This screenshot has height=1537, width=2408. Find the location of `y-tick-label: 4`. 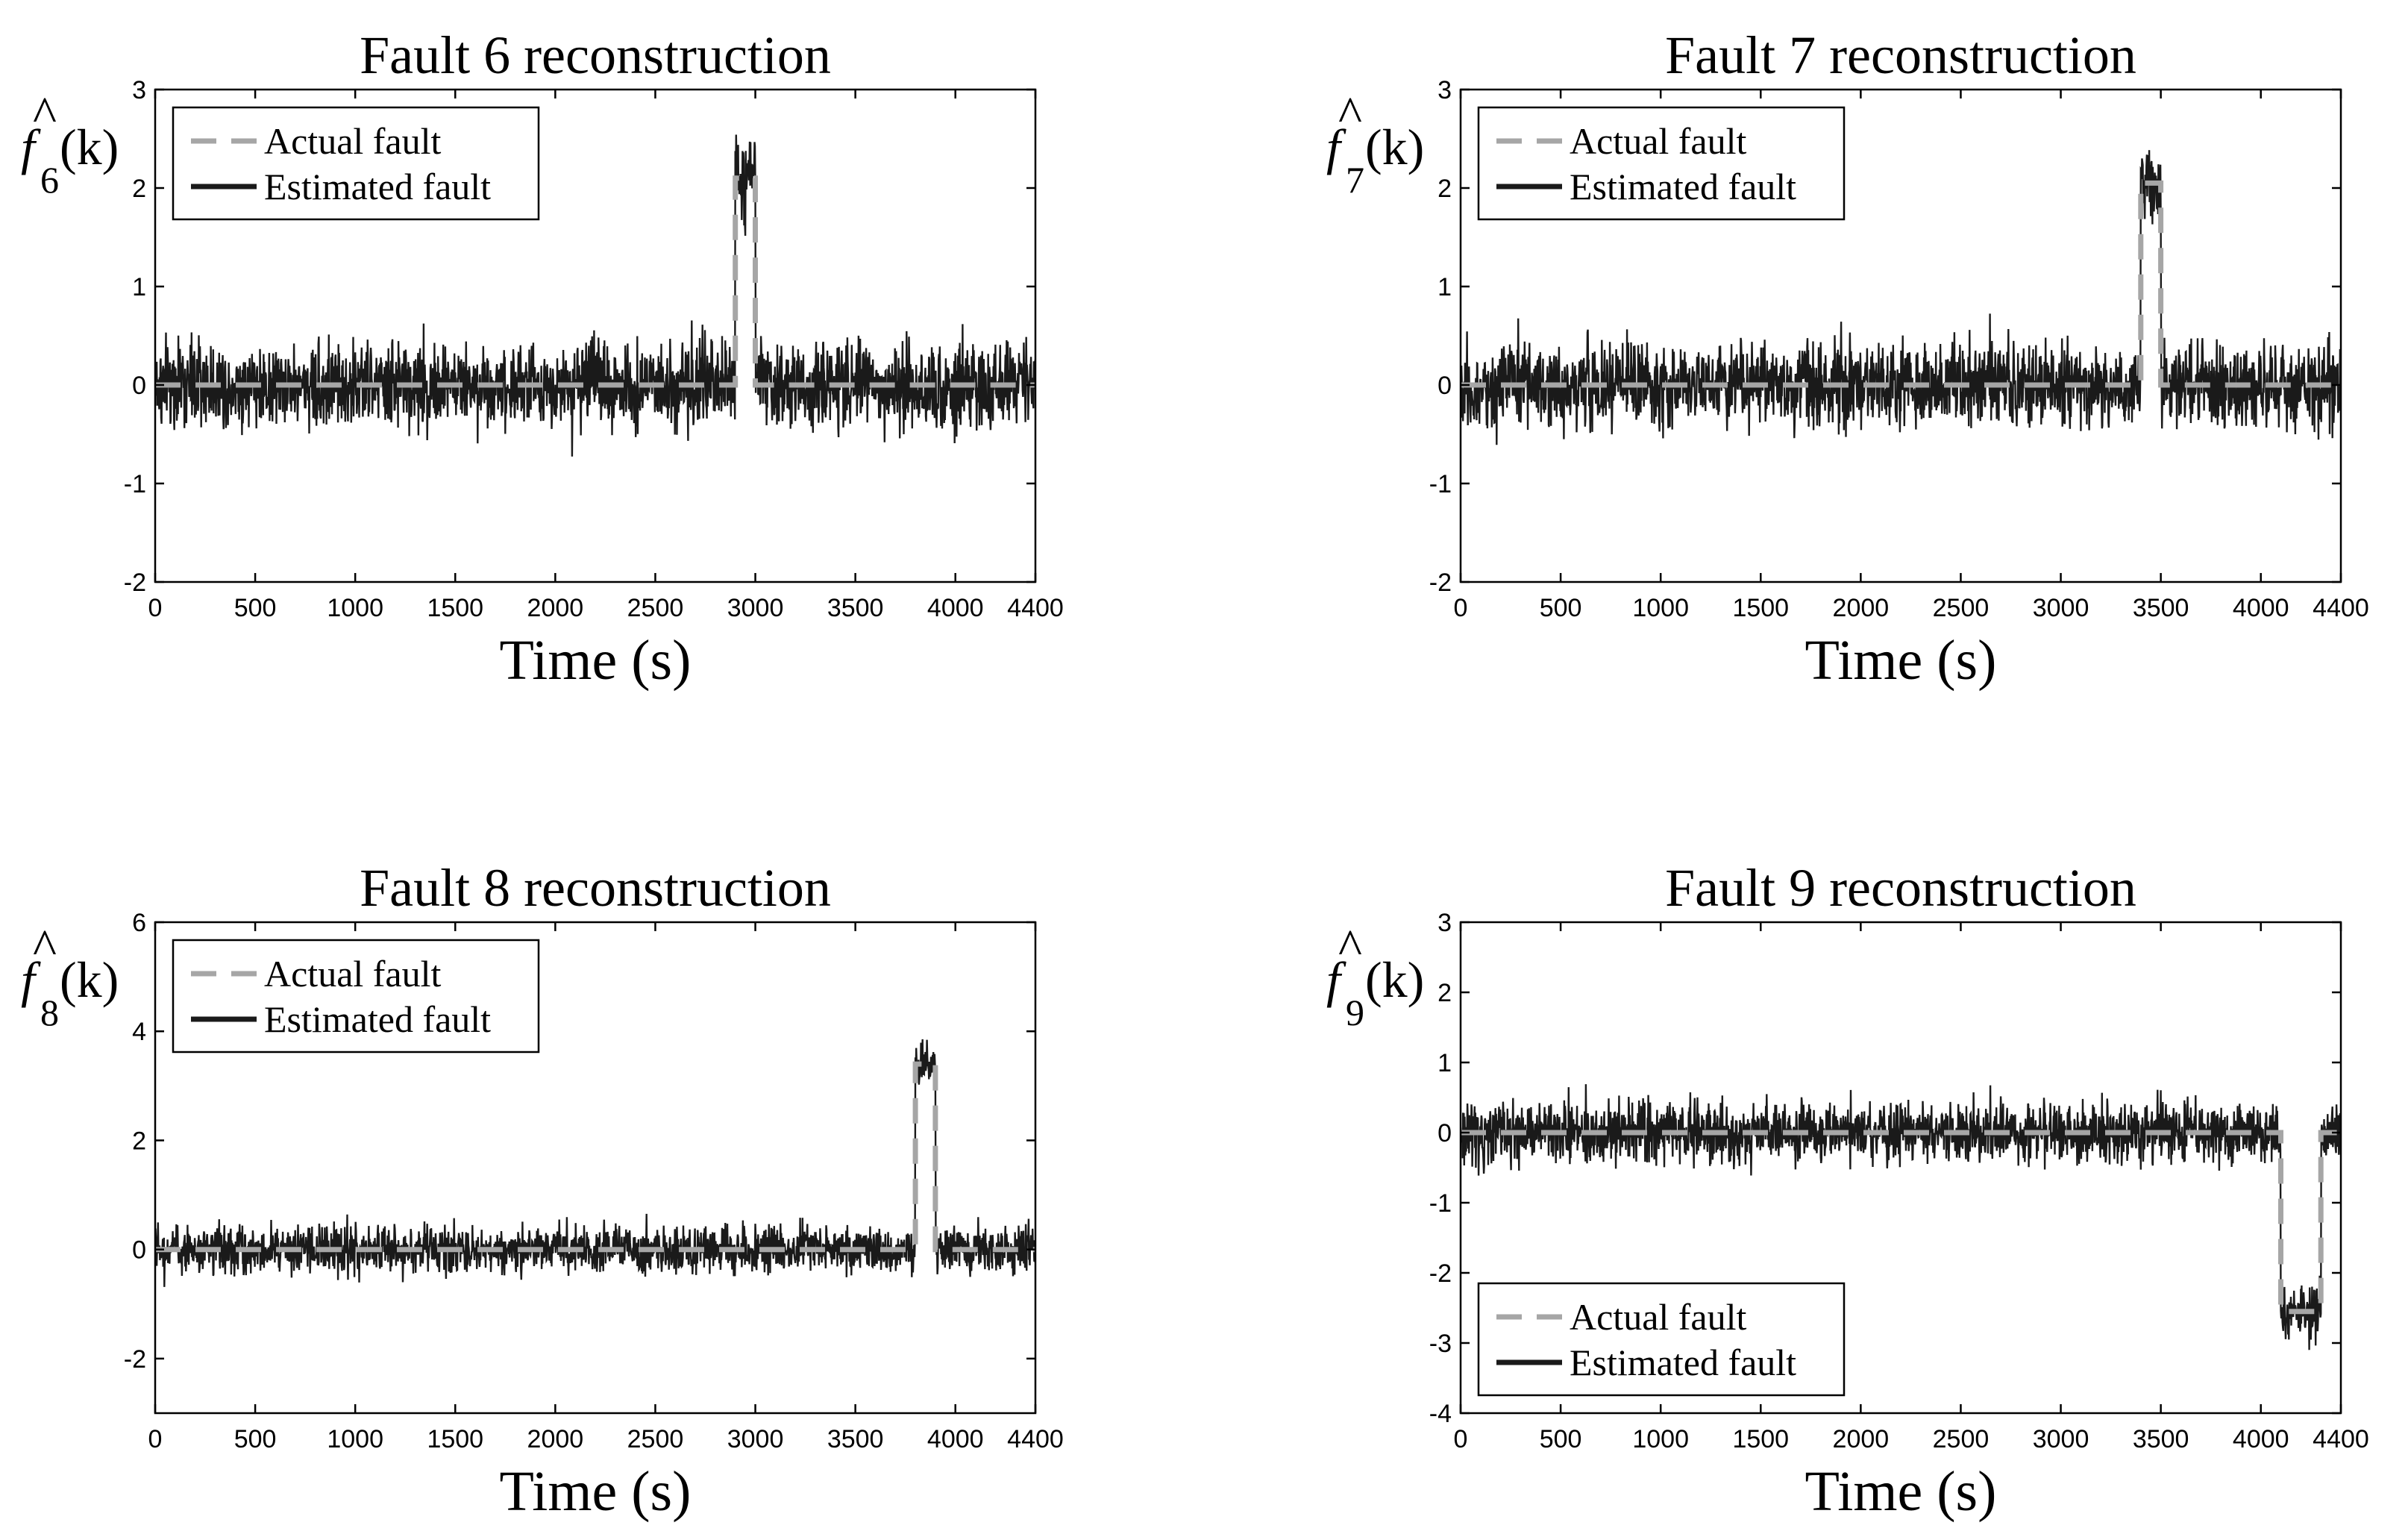

y-tick-label: 4 is located at coordinates (139, 1032).